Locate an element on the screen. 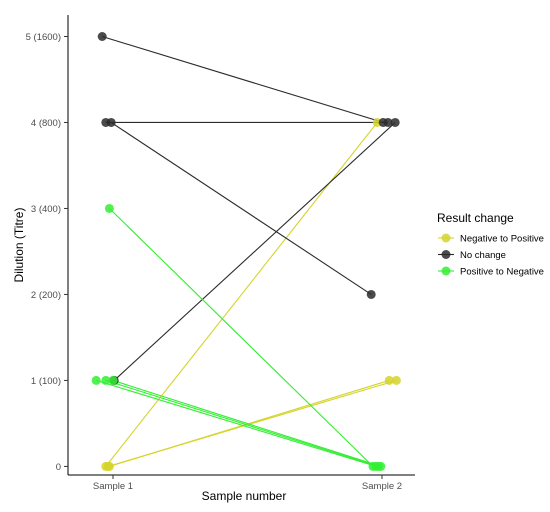  y-axis-ticks: 0 1 (100) 2 (200) 3 (400) 4 (800) 5 (1600) is located at coordinates (47, 252).